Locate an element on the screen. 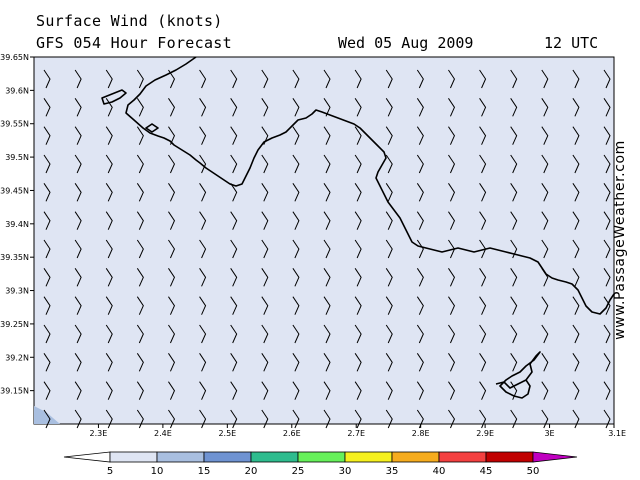 The image size is (640, 480). scale-arrow-high is located at coordinates (555, 457).